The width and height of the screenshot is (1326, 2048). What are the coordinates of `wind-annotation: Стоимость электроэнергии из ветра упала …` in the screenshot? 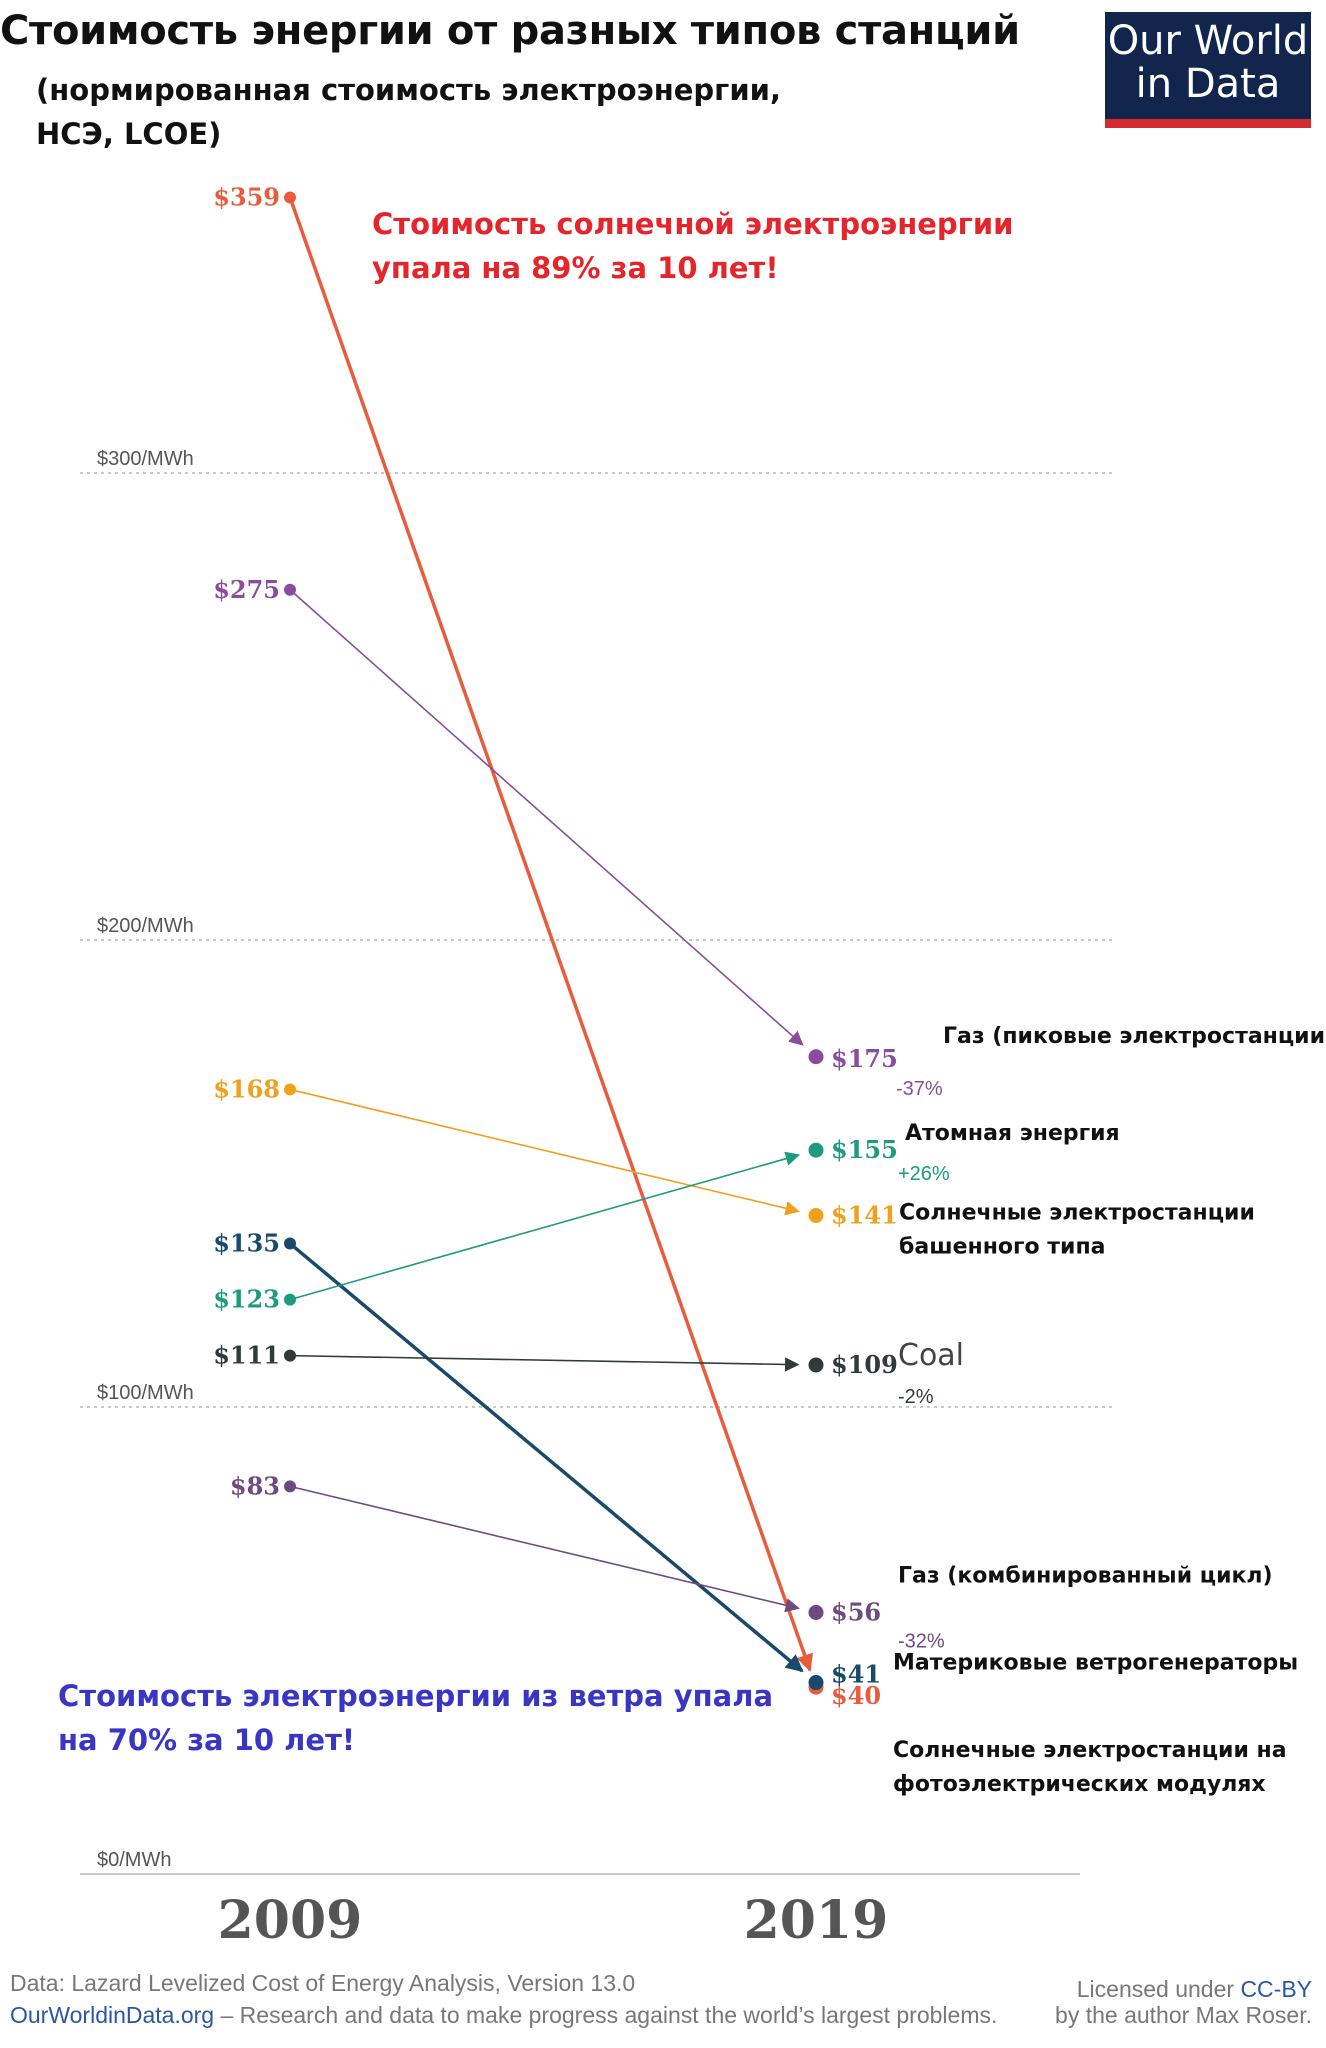 It's located at (415, 1718).